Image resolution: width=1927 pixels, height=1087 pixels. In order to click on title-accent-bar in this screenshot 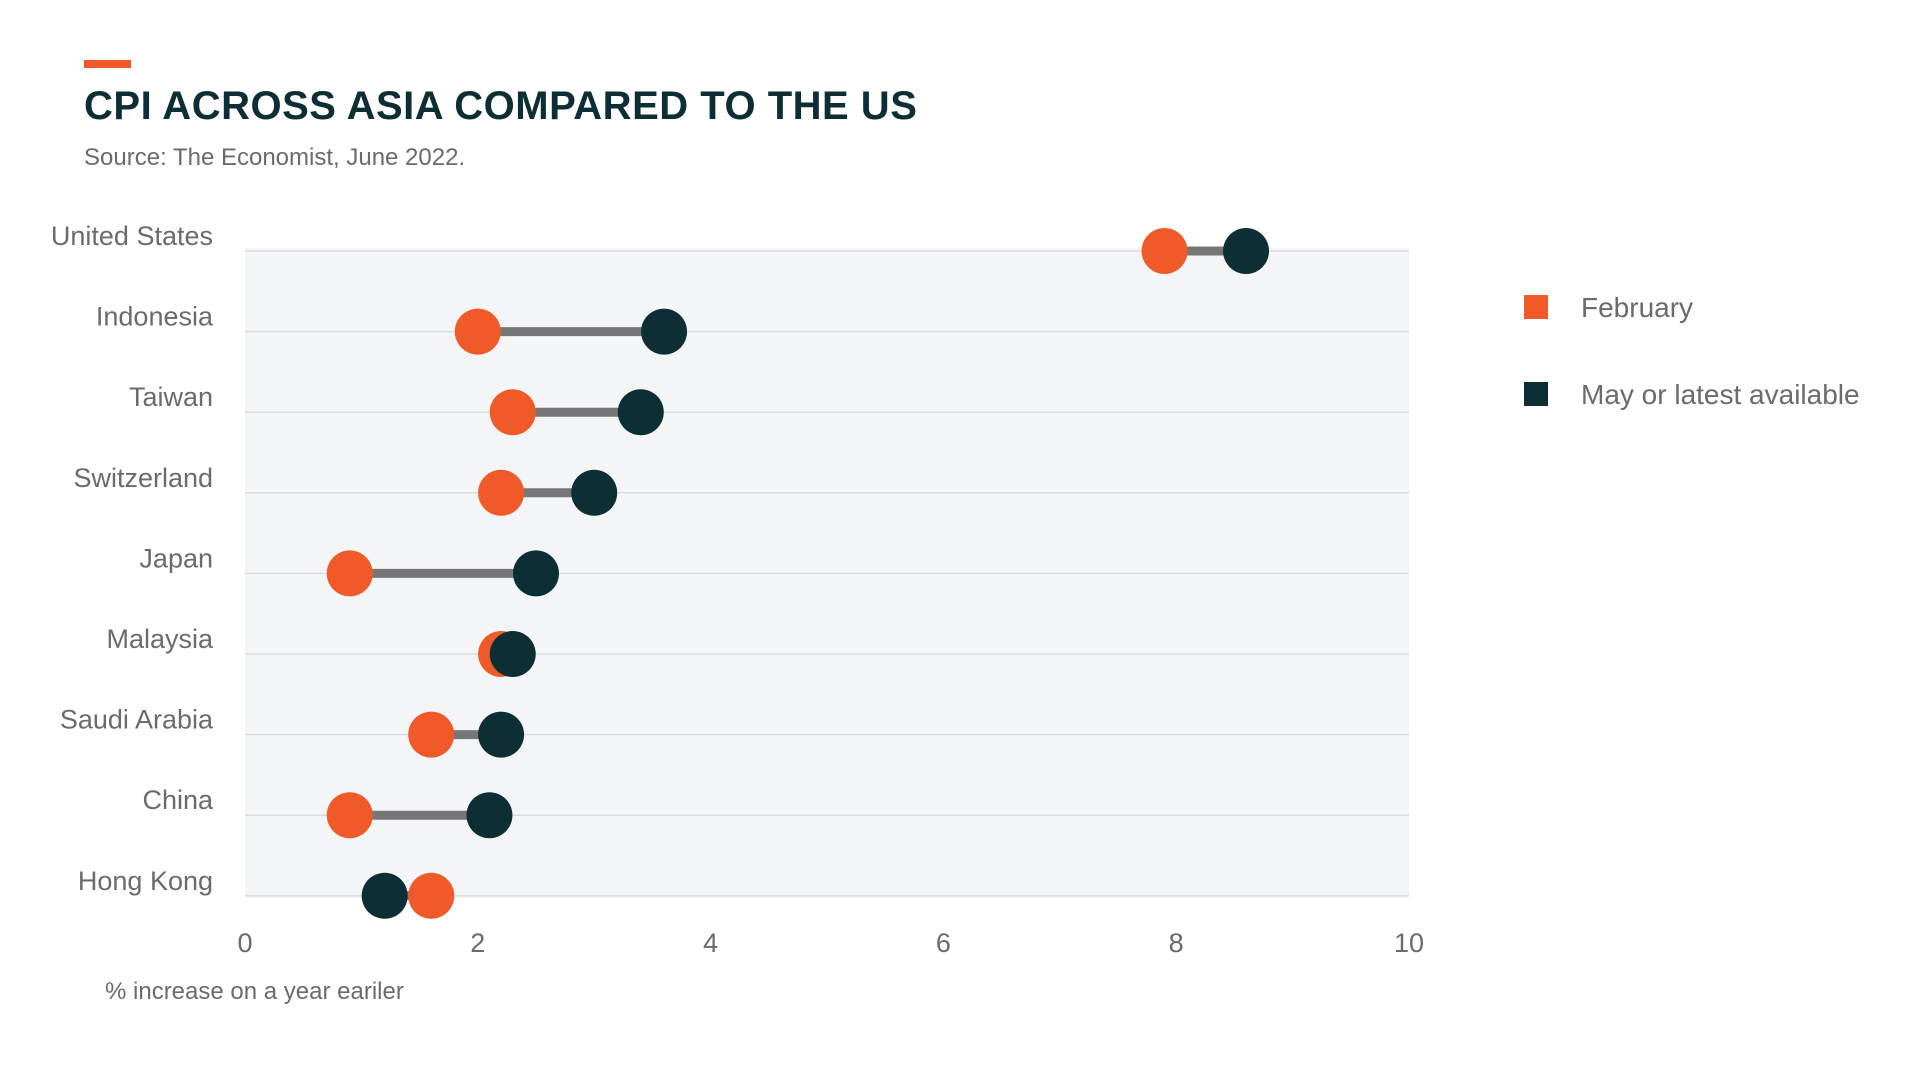, I will do `click(107, 64)`.